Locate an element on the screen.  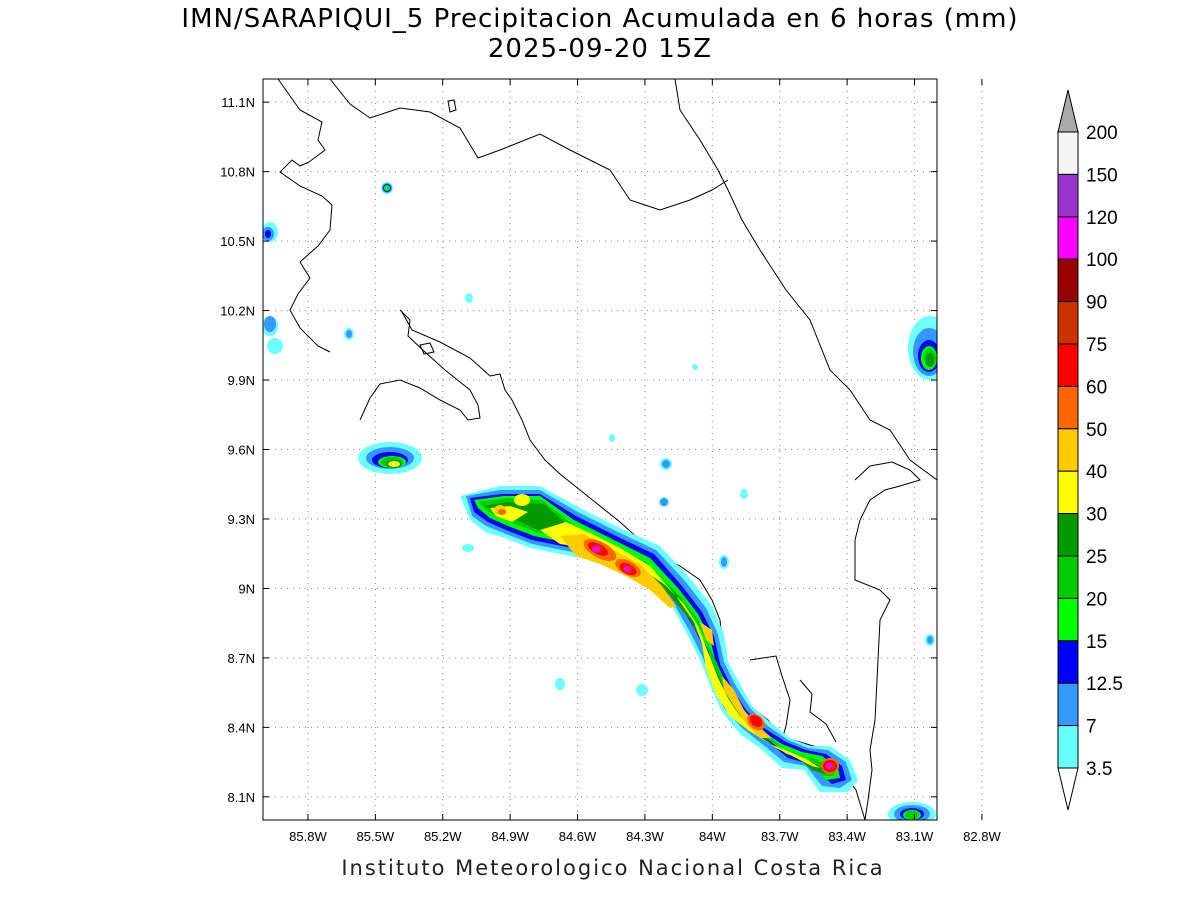
lon-tick-label: 84W is located at coordinates (712, 836).